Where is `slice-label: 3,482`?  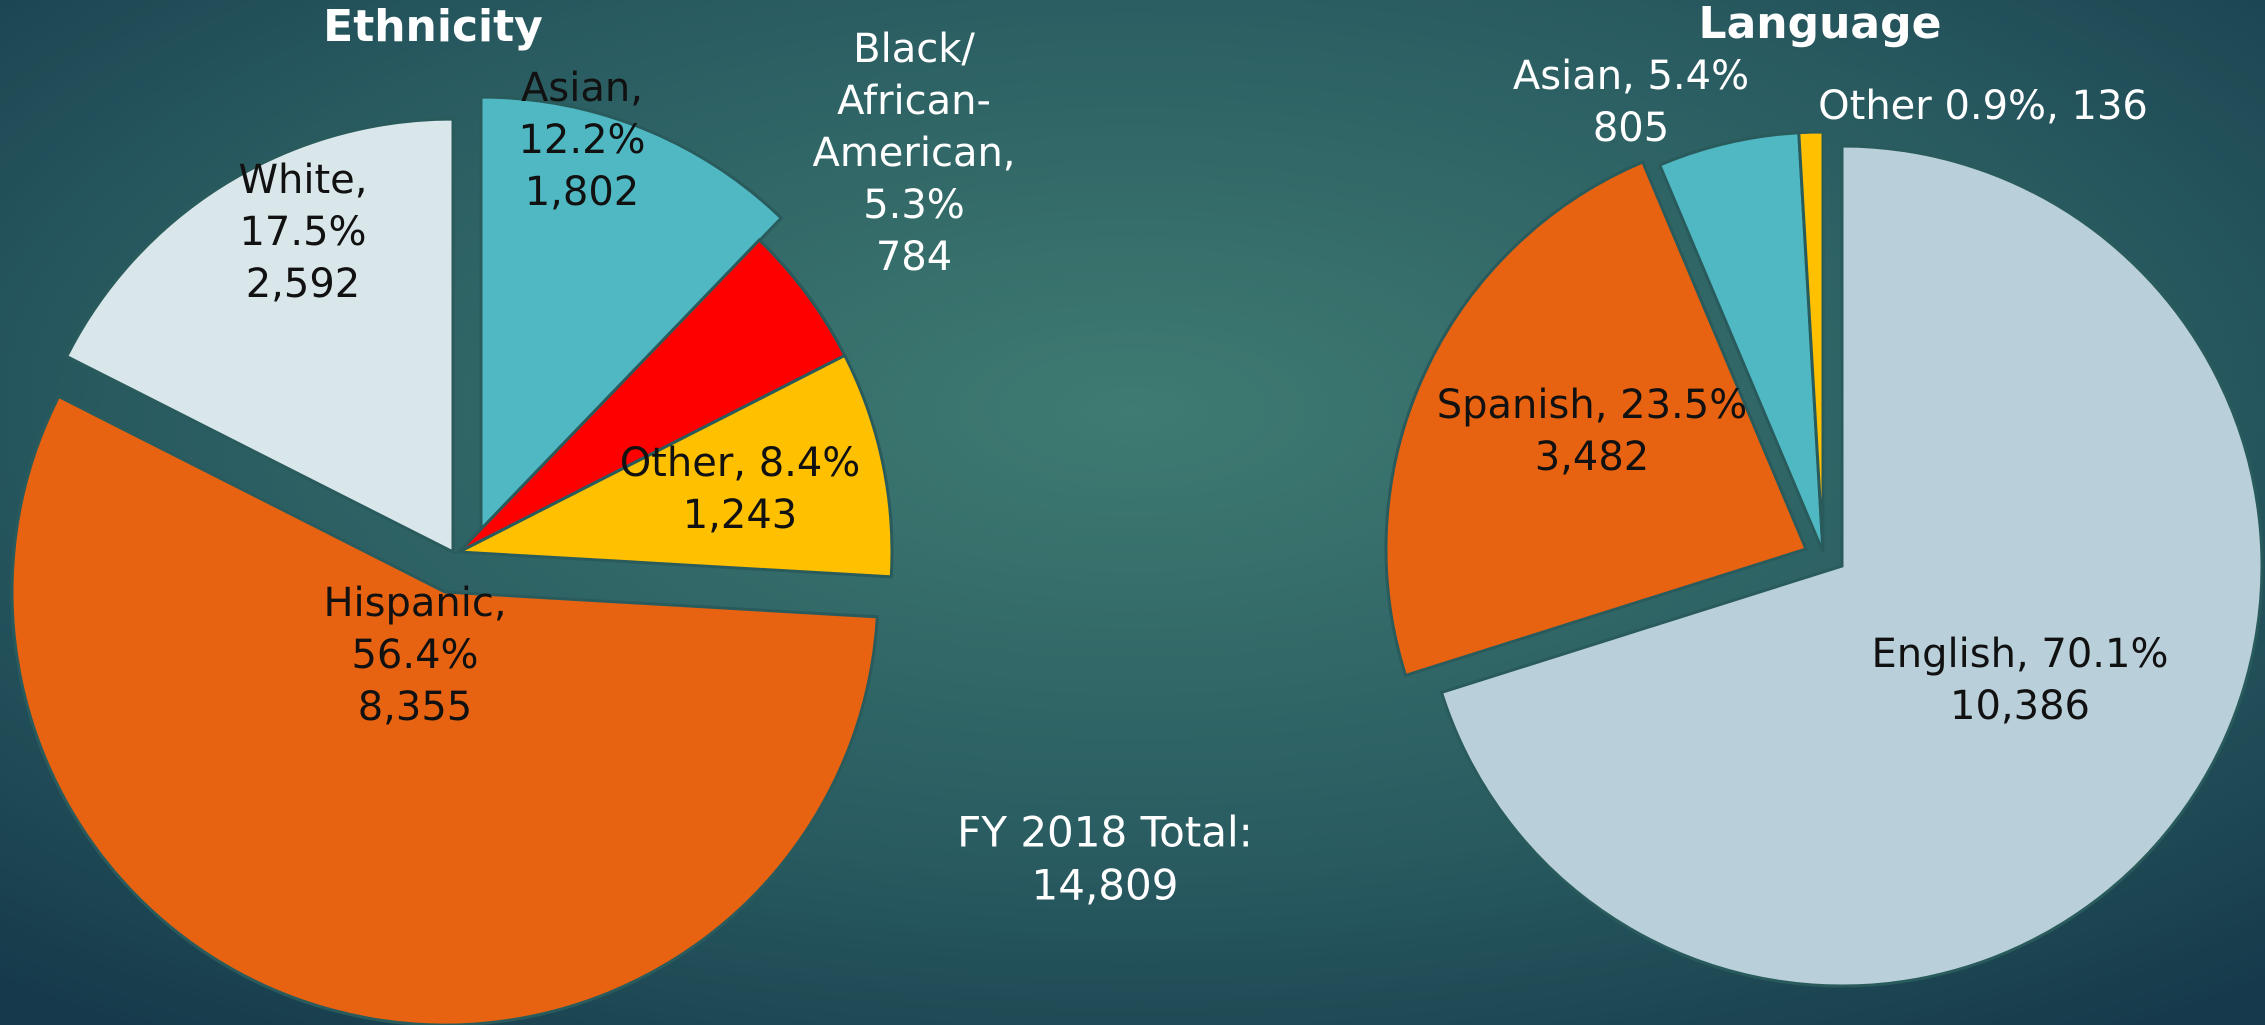 slice-label: 3,482 is located at coordinates (1592, 457).